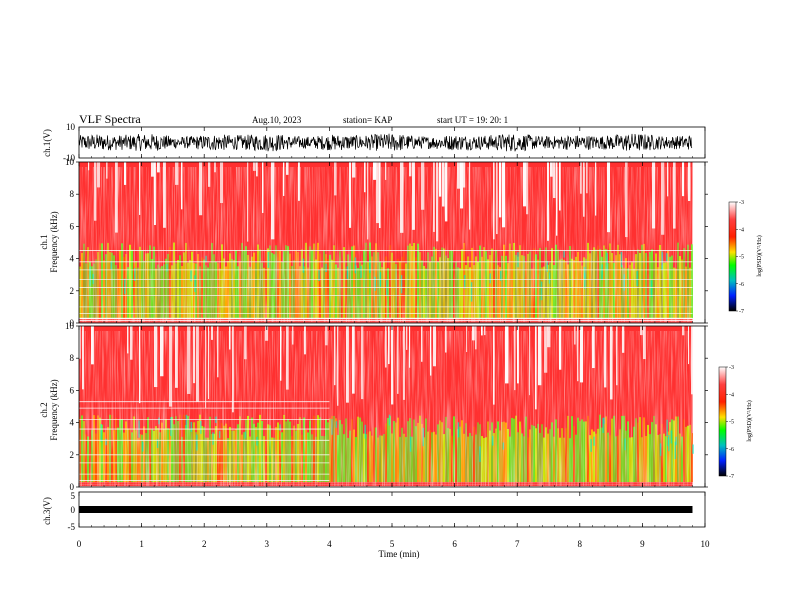  What do you see at coordinates (386, 509) in the screenshot?
I see `ch3-waveform-trace` at bounding box center [386, 509].